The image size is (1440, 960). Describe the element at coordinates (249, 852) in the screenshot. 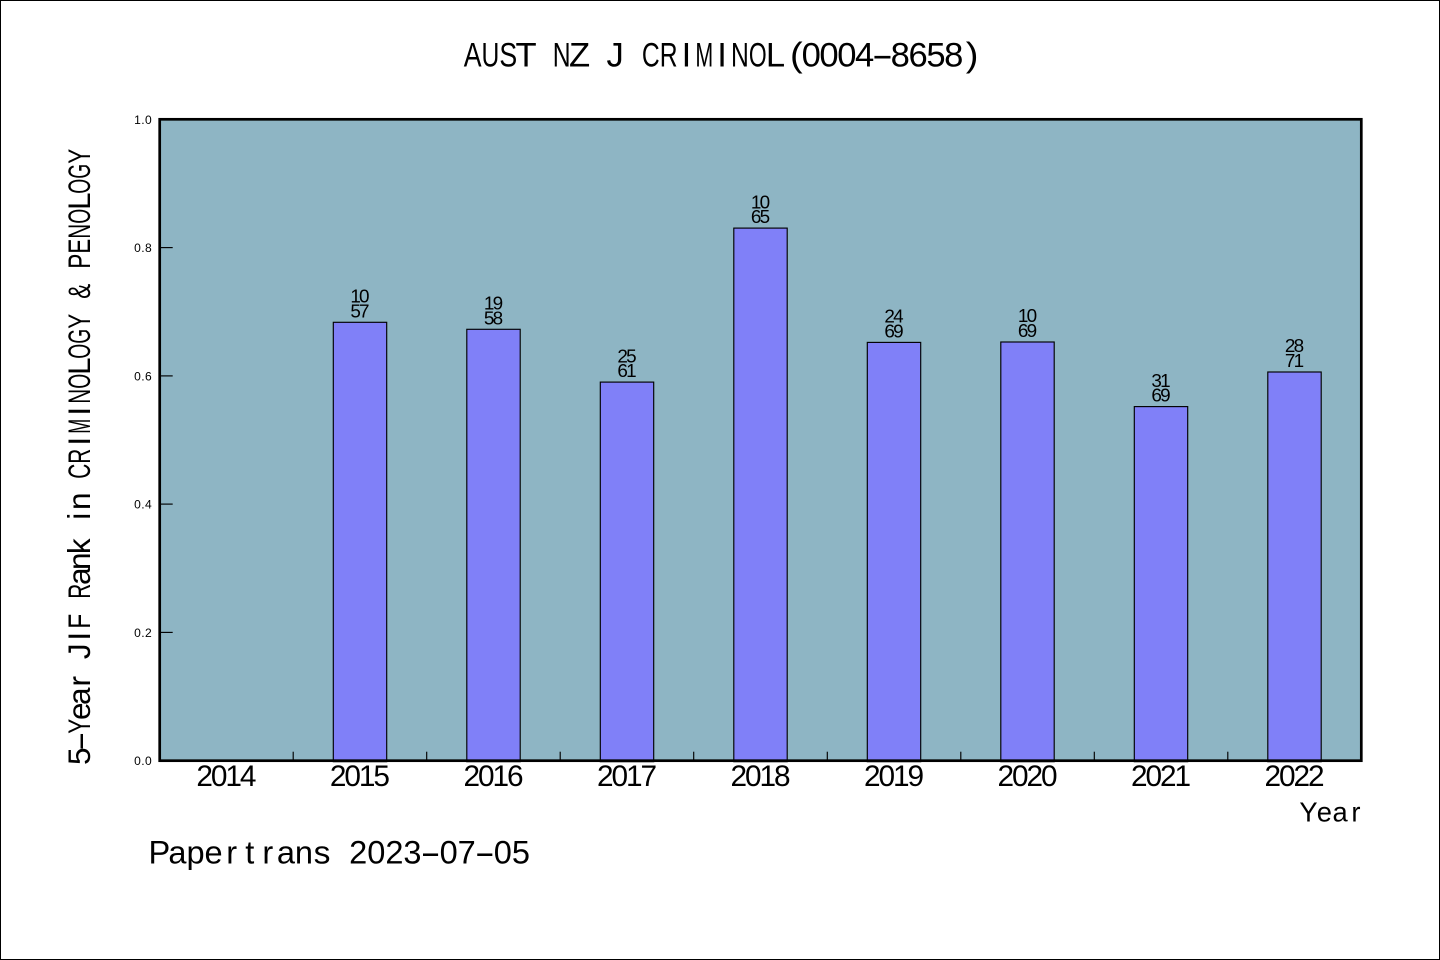

I see `svg-text: t` at that location.